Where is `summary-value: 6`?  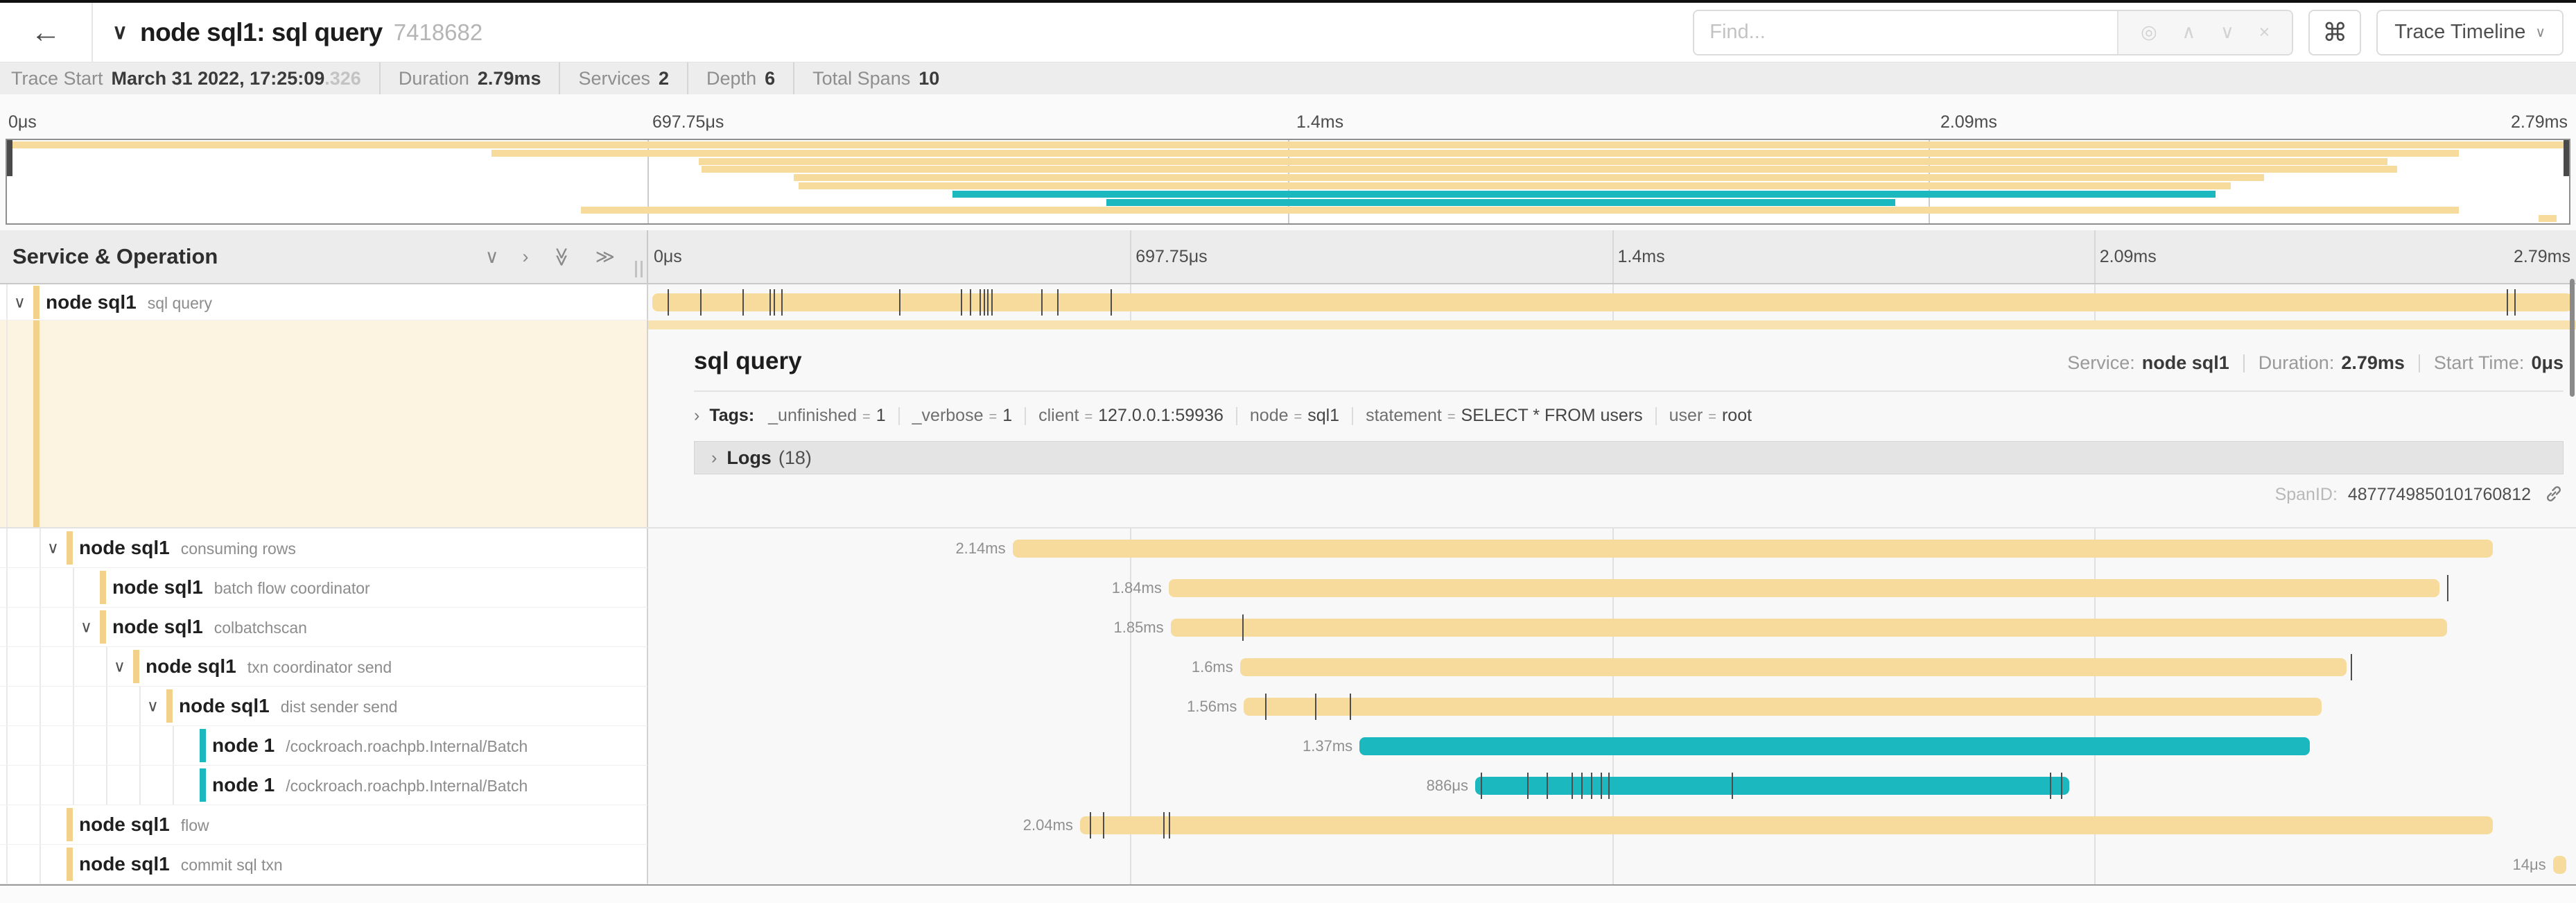 summary-value: 6 is located at coordinates (770, 78).